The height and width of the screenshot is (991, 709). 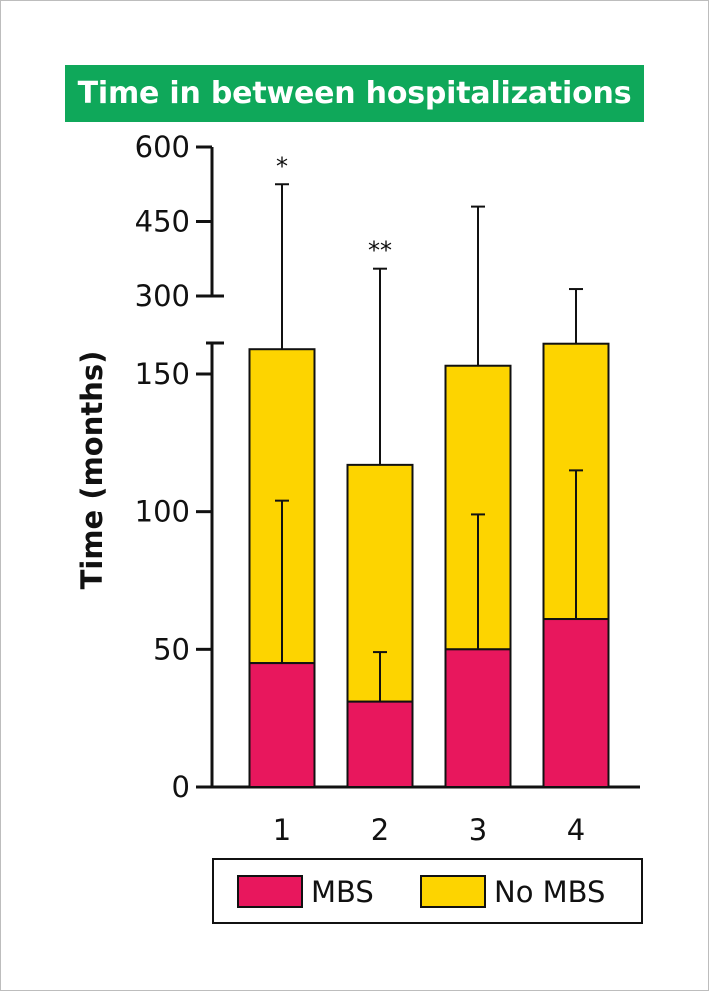 What do you see at coordinates (576, 830) in the screenshot?
I see `x-tick-label: 4` at bounding box center [576, 830].